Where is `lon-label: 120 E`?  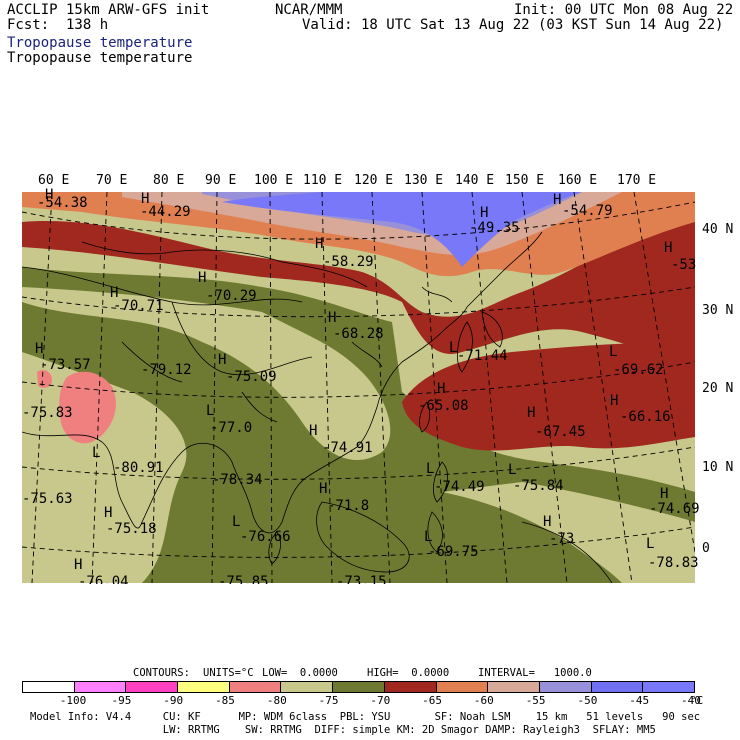
lon-label: 120 E is located at coordinates (374, 180).